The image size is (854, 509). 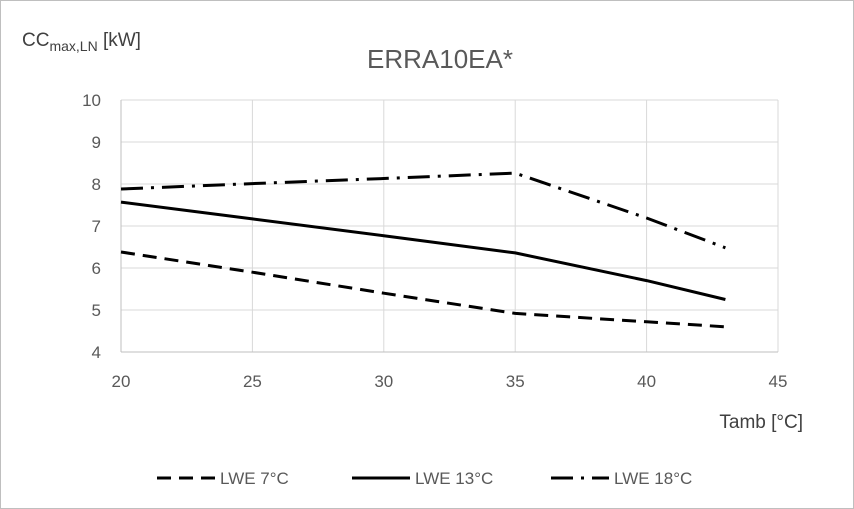 I want to click on x-tick-label: 40, so click(x=646, y=381).